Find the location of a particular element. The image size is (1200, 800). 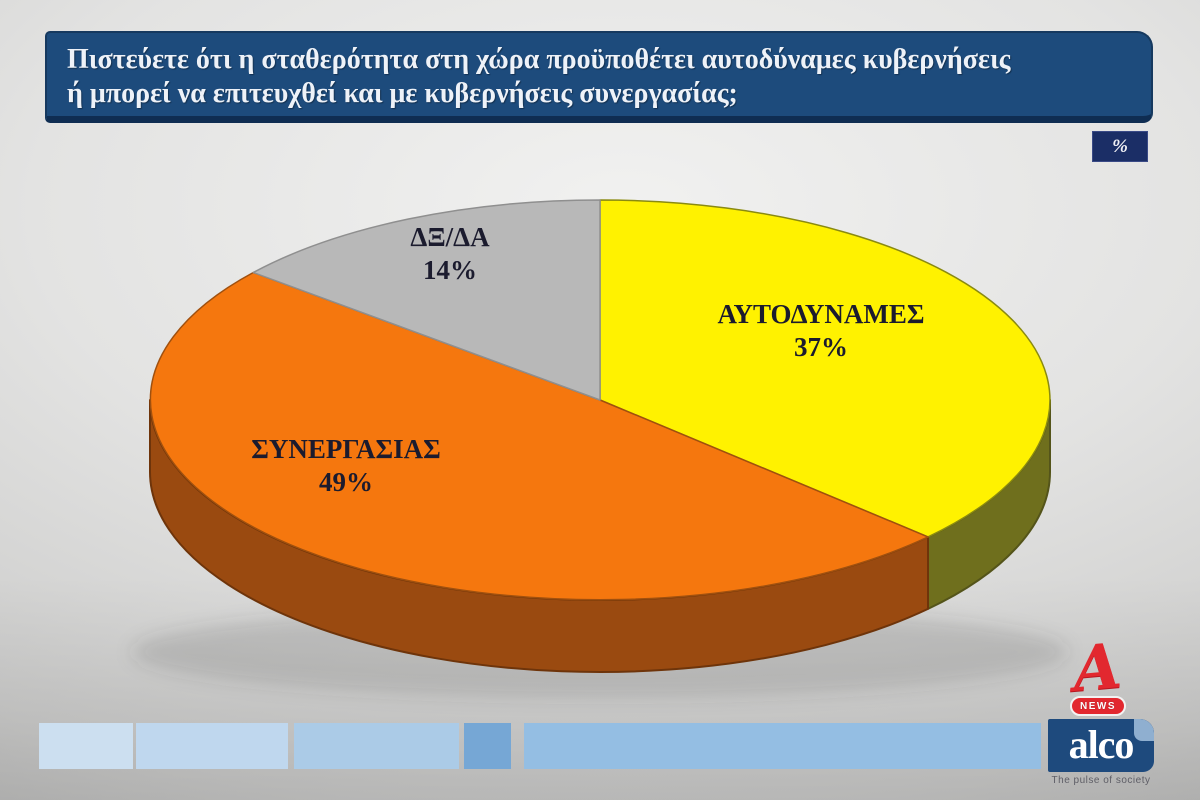

pie-label-synergasias: ΣΥΝΕΡΓΑΣΙΑΣ 49% is located at coordinates (346, 466).